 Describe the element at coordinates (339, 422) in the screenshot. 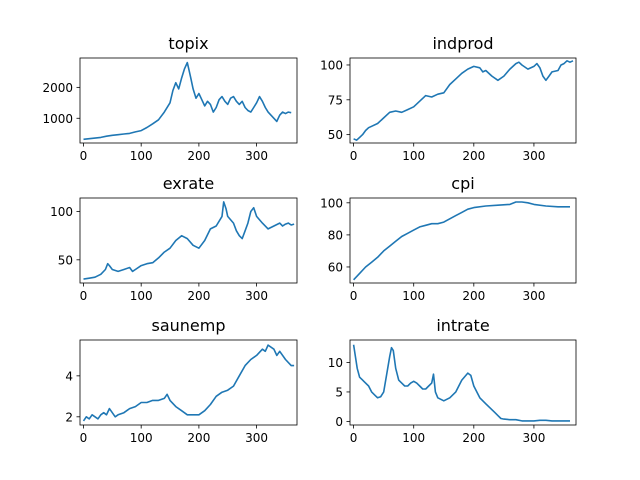

I see `y-tick-label: 0` at that location.